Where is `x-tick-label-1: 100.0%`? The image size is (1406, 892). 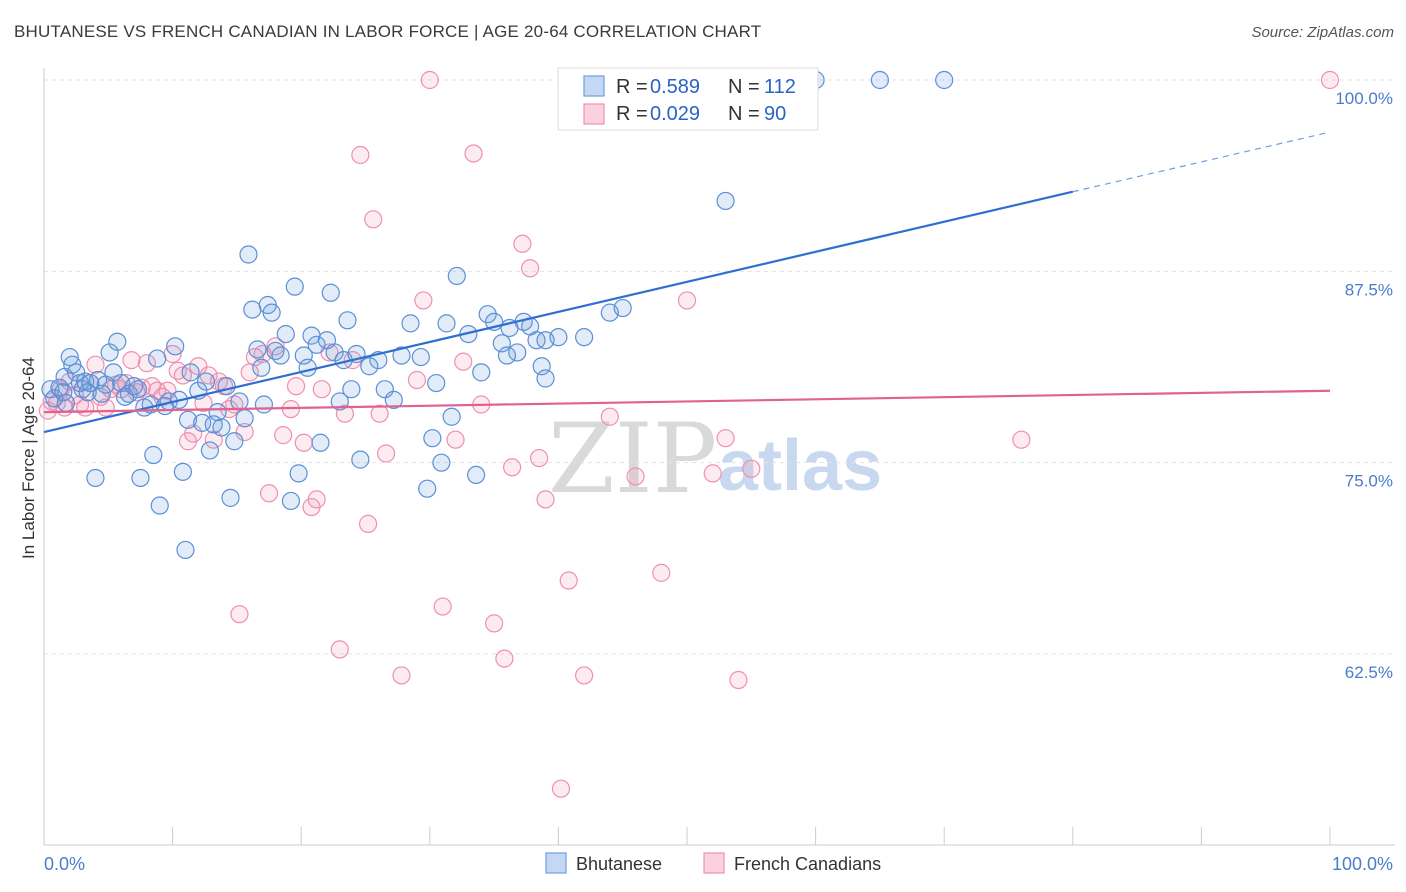
x-tick-label-1: 100.0% is located at coordinates (1362, 864).